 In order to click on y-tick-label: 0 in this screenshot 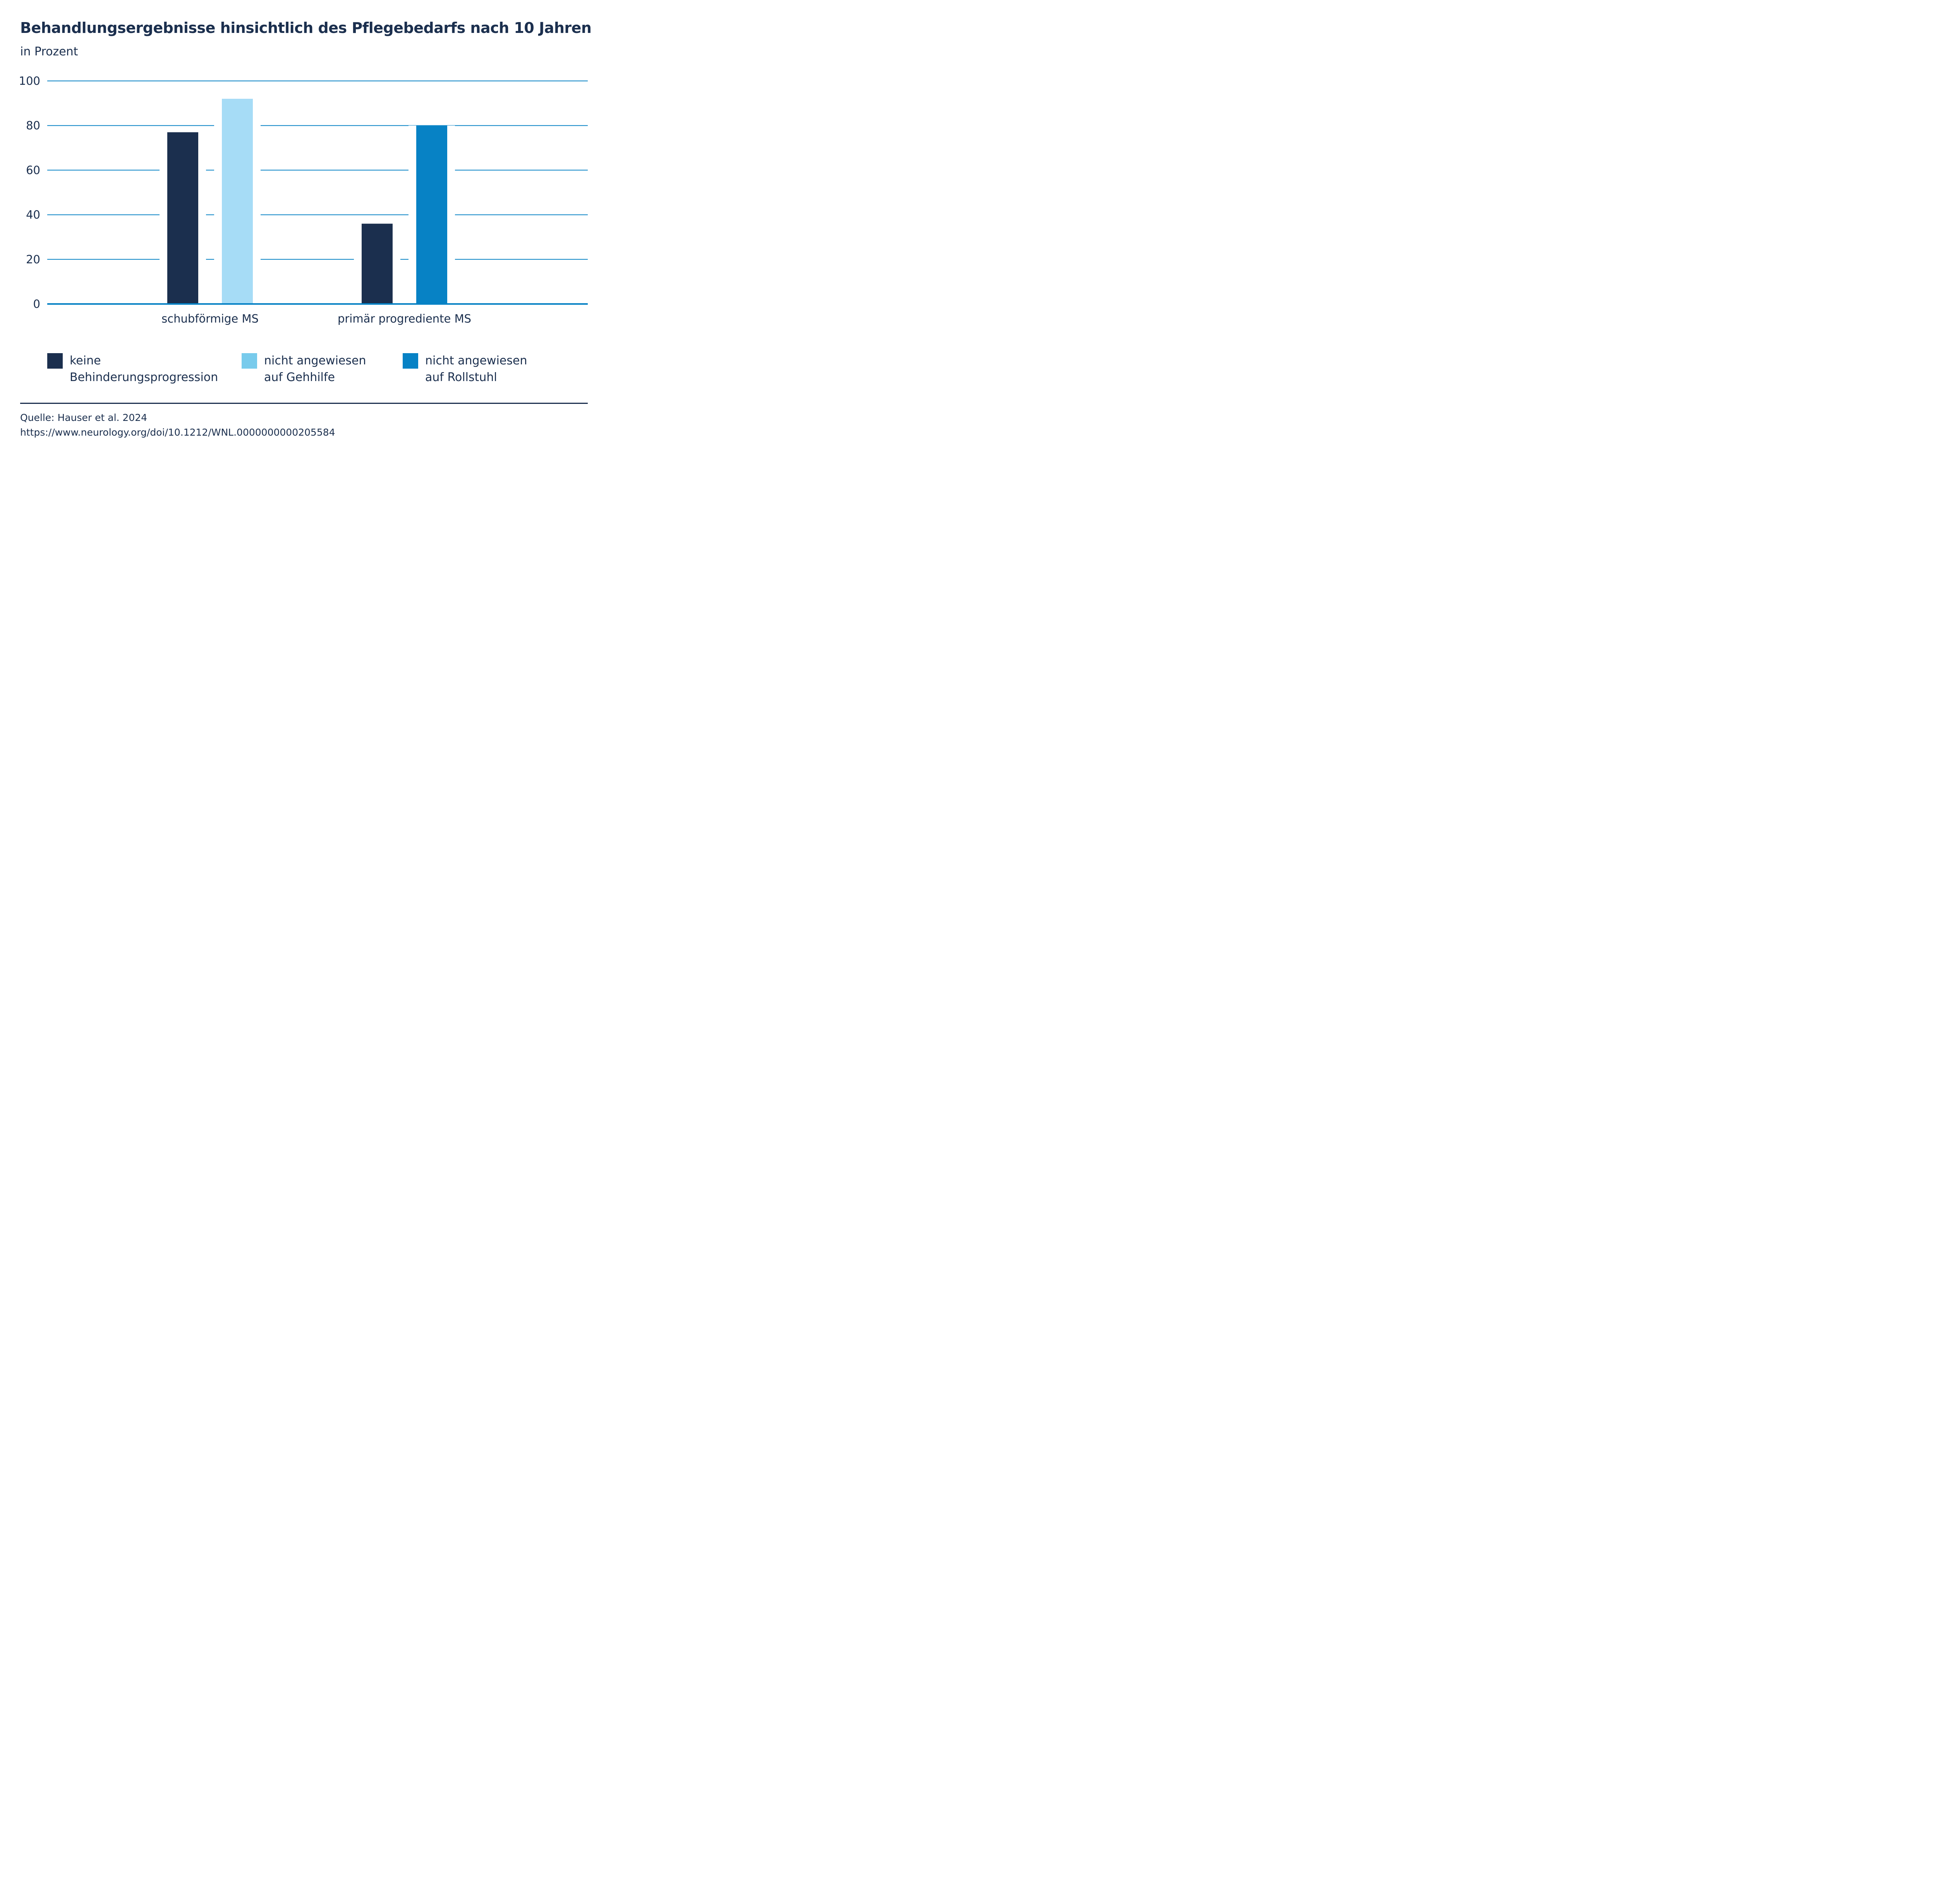, I will do `click(36, 304)`.